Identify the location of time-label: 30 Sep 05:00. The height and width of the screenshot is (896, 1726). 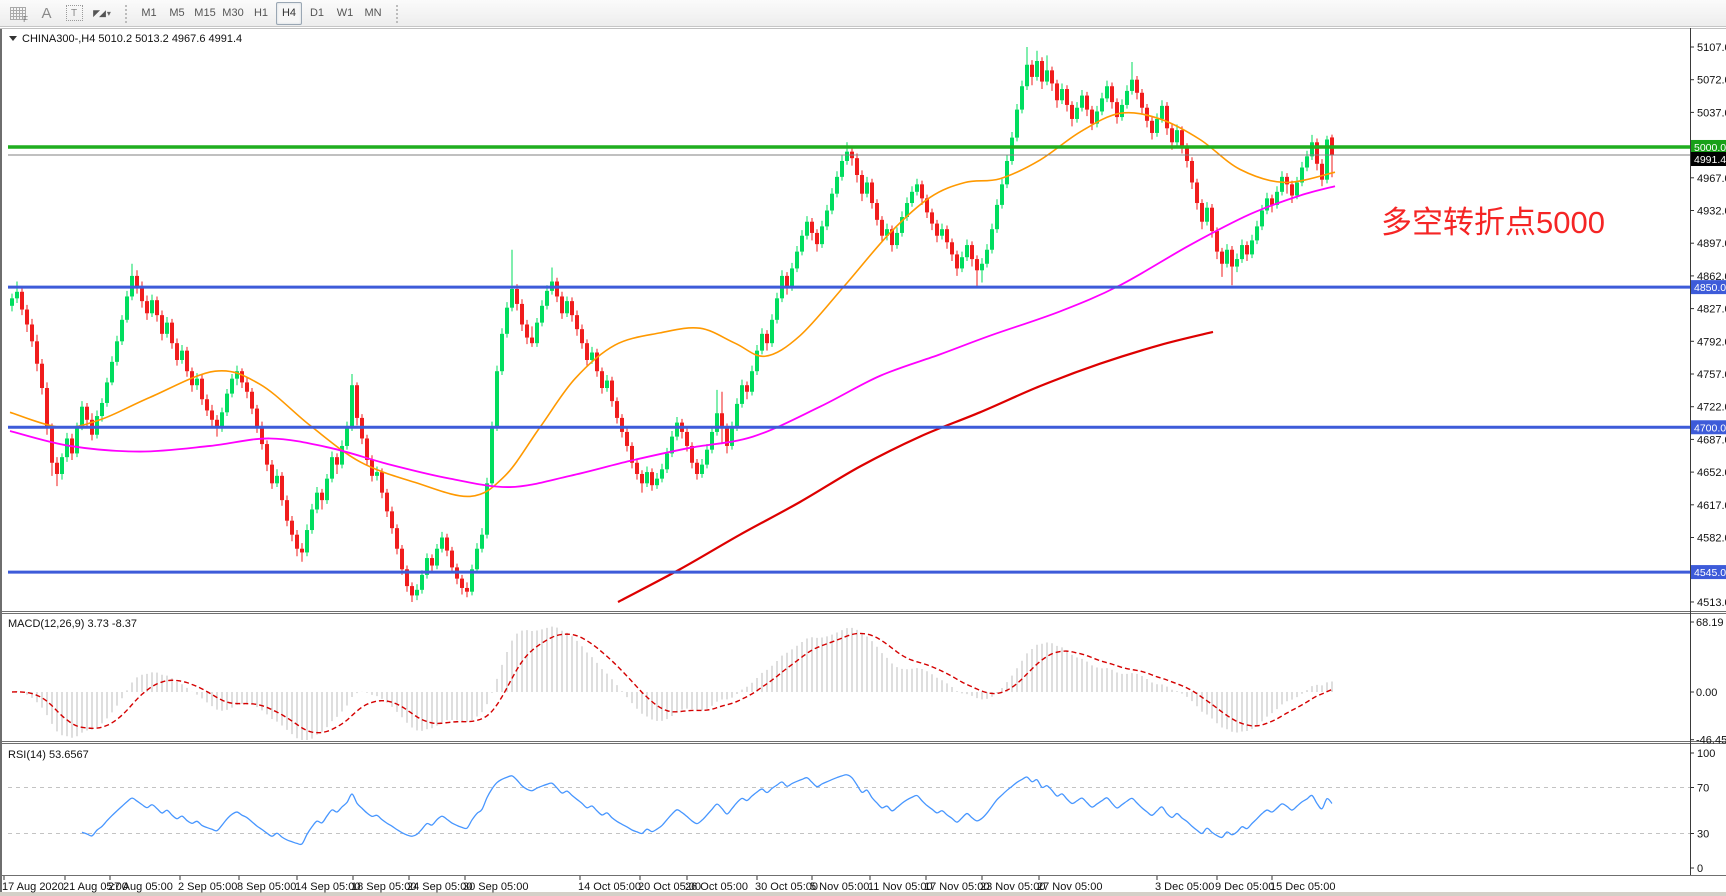
(495, 887).